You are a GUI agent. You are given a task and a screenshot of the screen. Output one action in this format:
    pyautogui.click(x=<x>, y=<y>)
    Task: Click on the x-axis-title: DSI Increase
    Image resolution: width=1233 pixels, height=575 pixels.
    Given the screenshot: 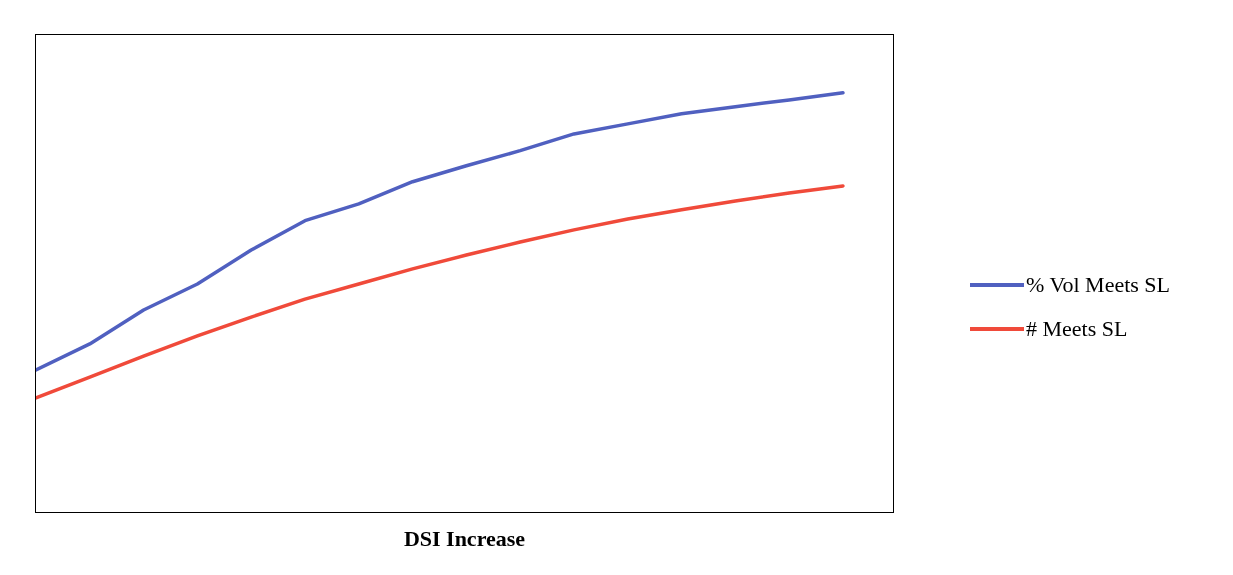 What is the action you would take?
    pyautogui.click(x=464, y=539)
    